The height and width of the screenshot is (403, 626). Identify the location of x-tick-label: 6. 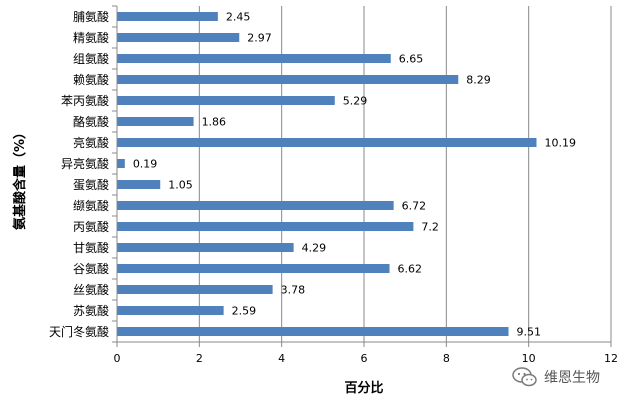
(364, 358).